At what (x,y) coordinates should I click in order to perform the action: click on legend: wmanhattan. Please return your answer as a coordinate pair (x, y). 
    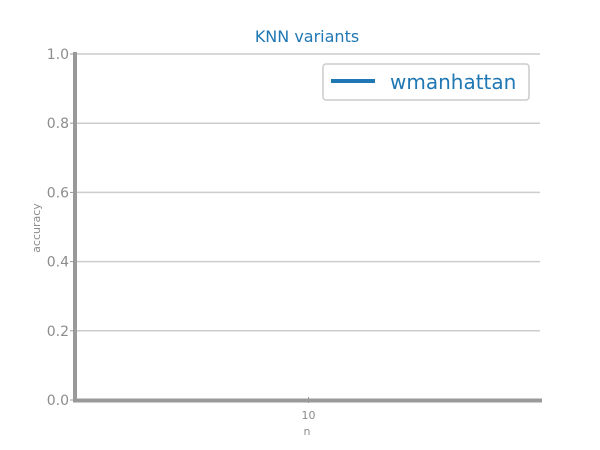
    Looking at the image, I should click on (426, 82).